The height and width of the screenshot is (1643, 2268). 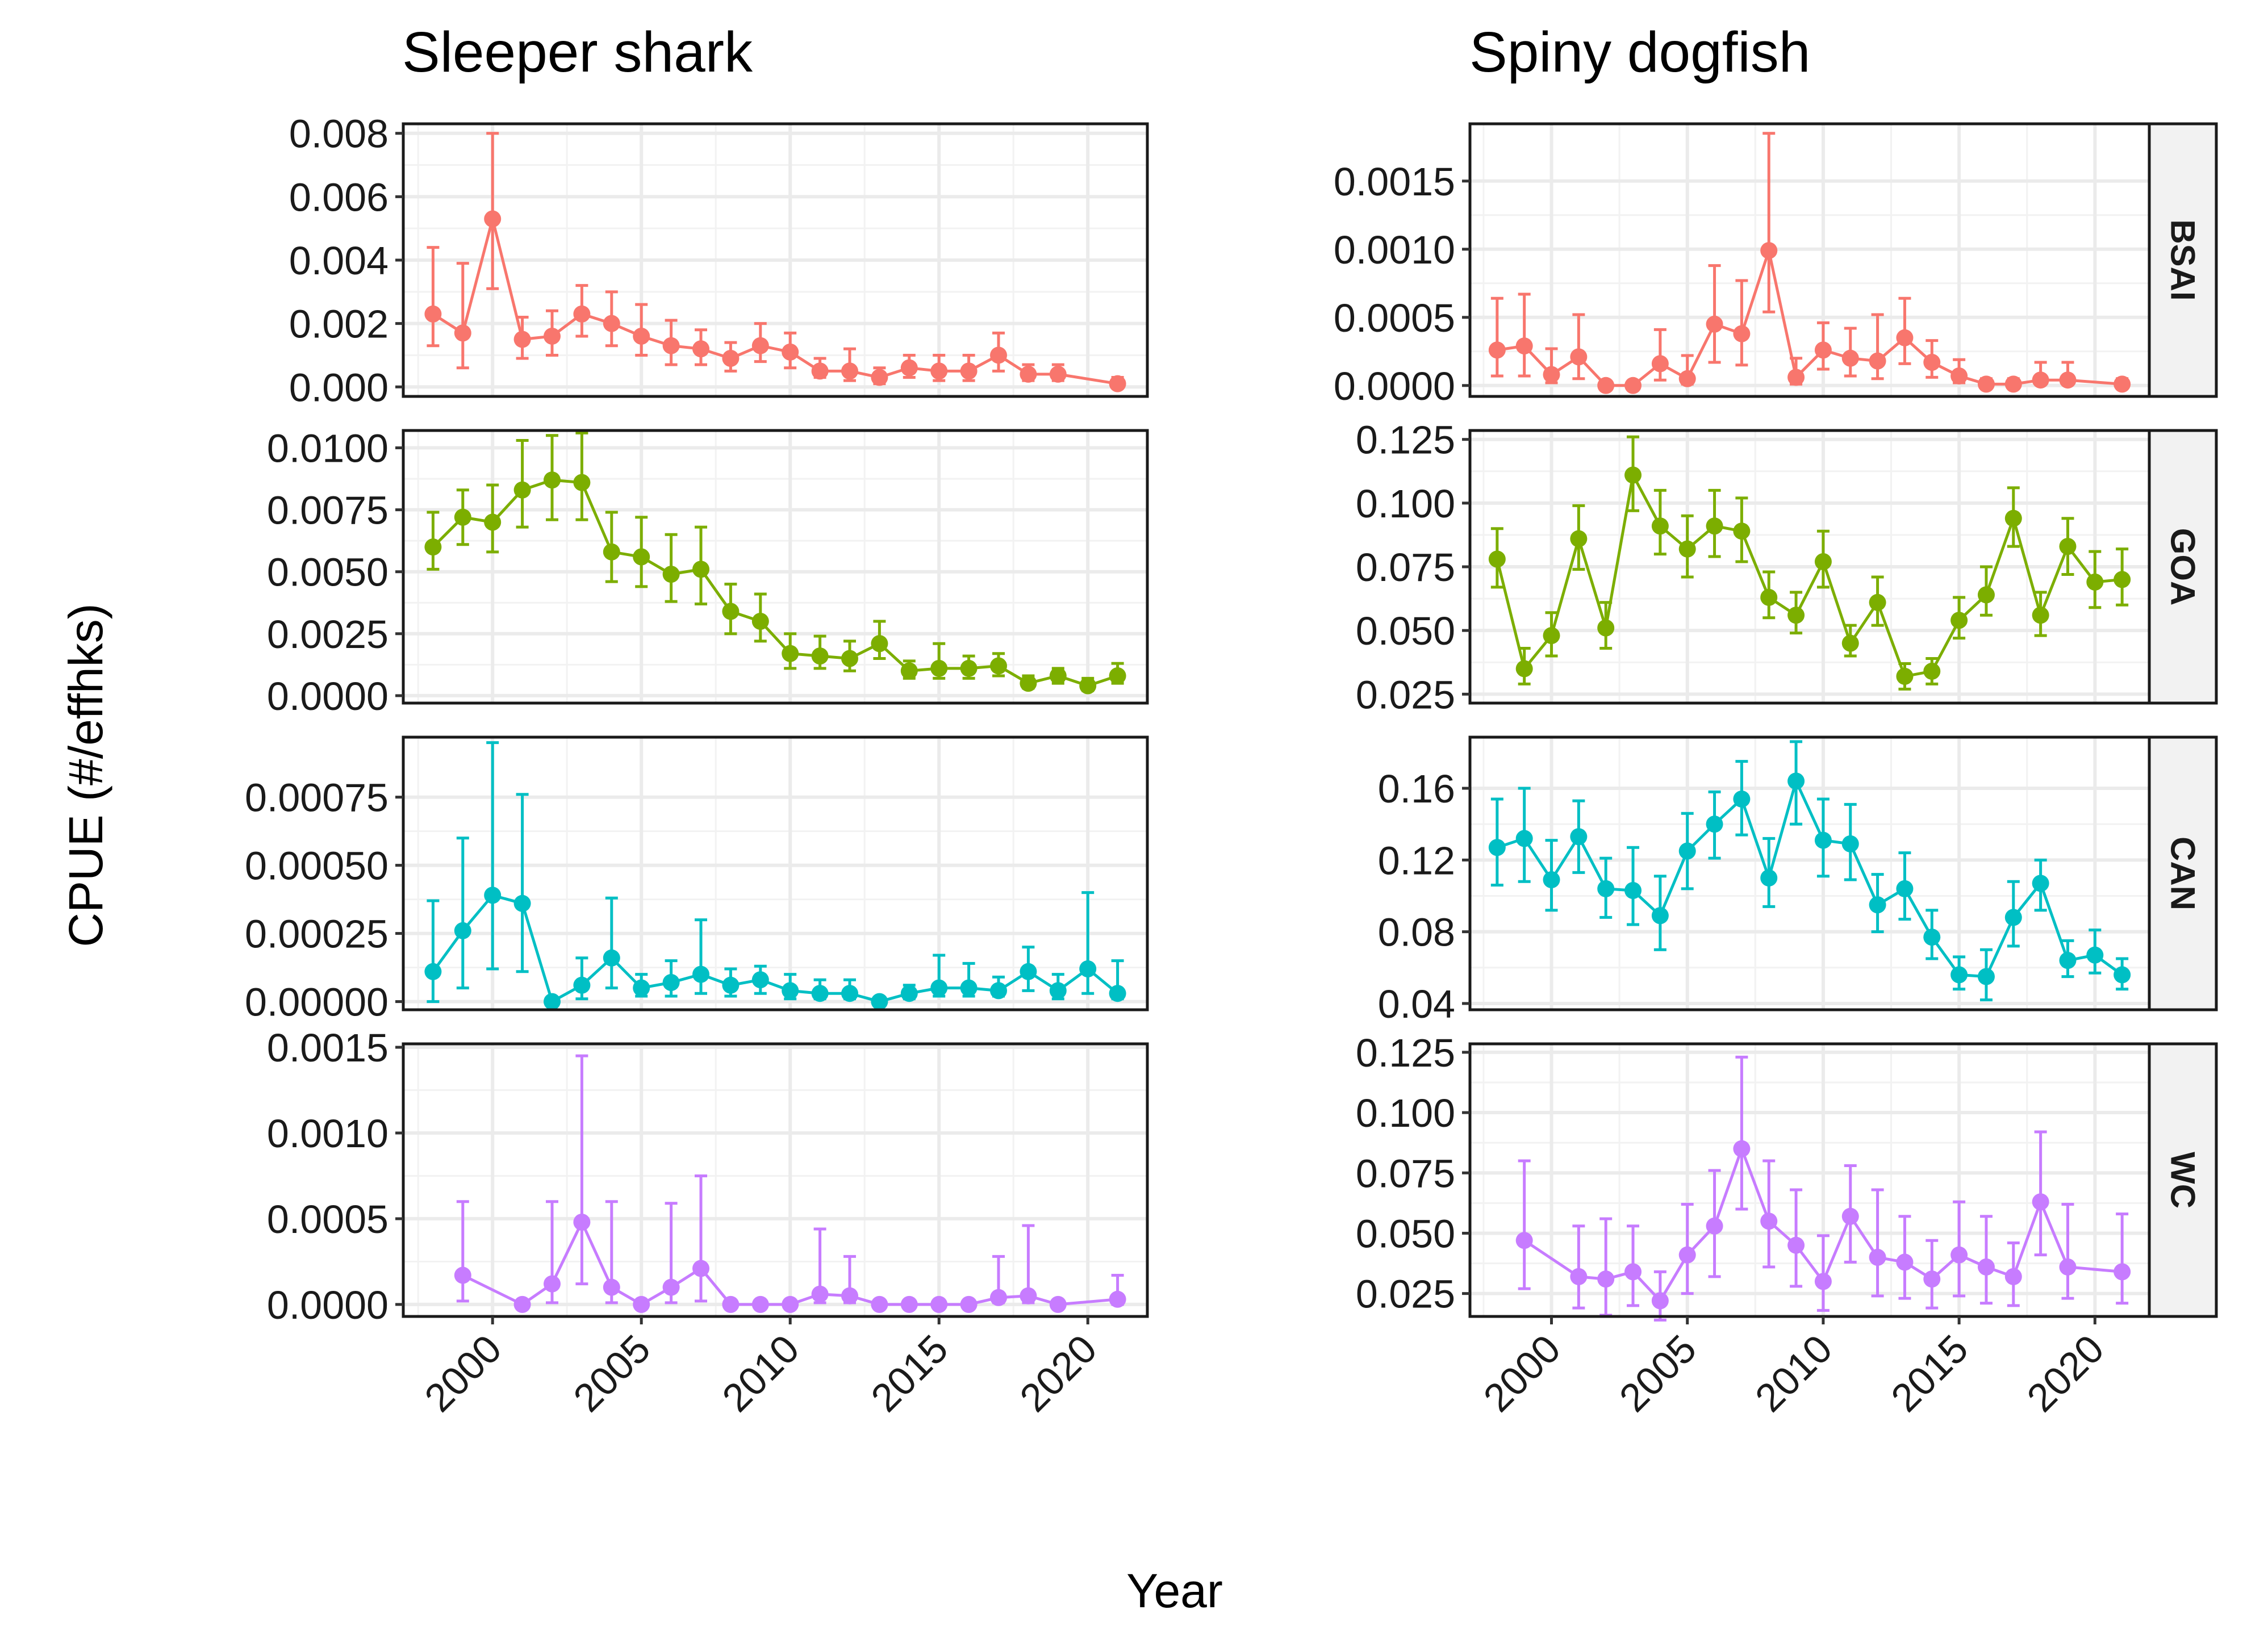 I want to click on y-tick-label: 0.08, so click(x=1416, y=932).